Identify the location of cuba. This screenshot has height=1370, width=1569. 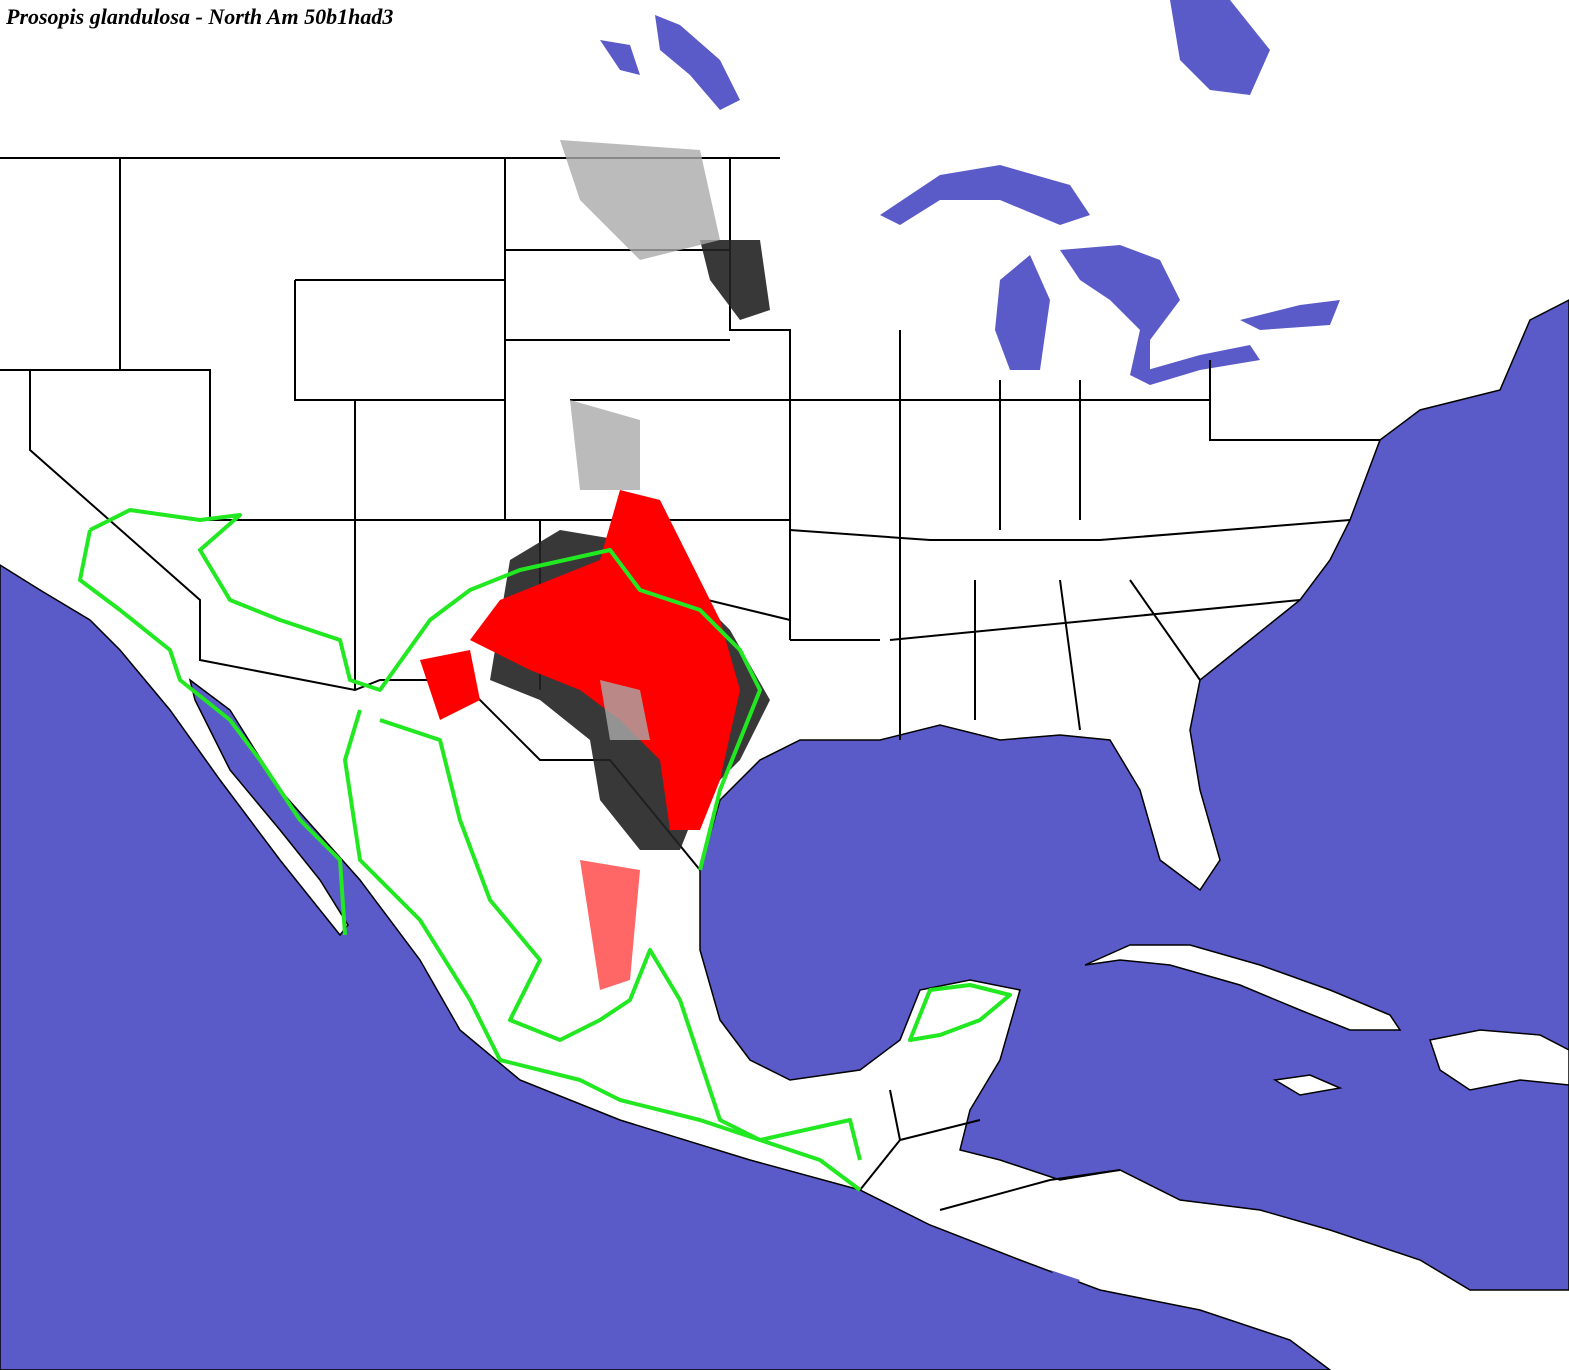
(1243, 987).